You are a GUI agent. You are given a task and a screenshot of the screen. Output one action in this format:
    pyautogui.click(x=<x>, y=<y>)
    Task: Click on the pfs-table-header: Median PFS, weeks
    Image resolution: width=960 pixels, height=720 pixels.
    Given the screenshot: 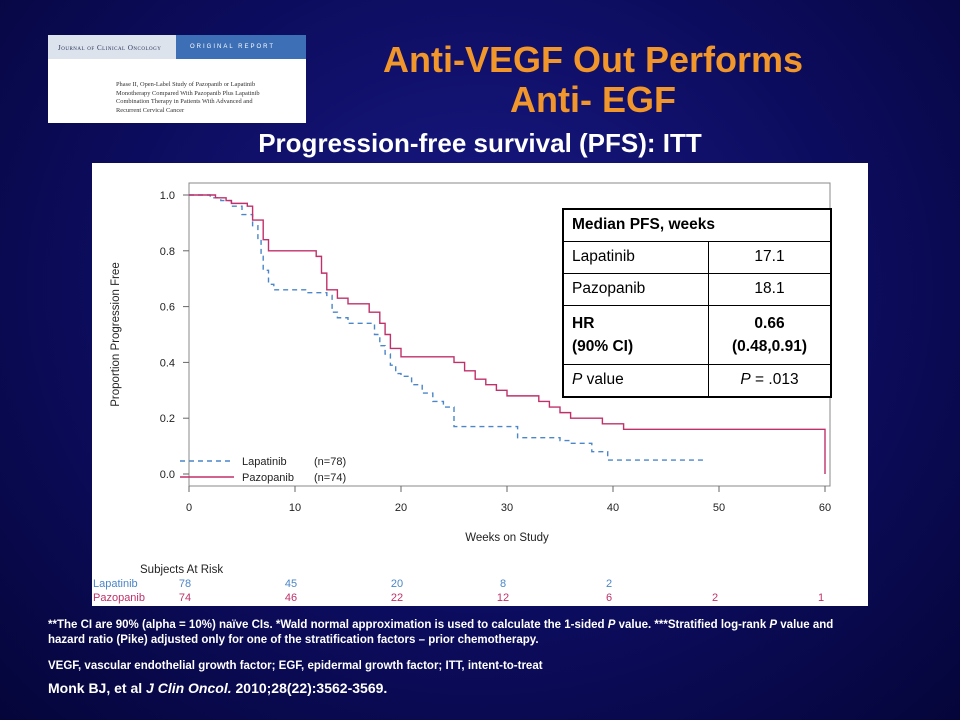 What is the action you would take?
    pyautogui.click(x=643, y=224)
    